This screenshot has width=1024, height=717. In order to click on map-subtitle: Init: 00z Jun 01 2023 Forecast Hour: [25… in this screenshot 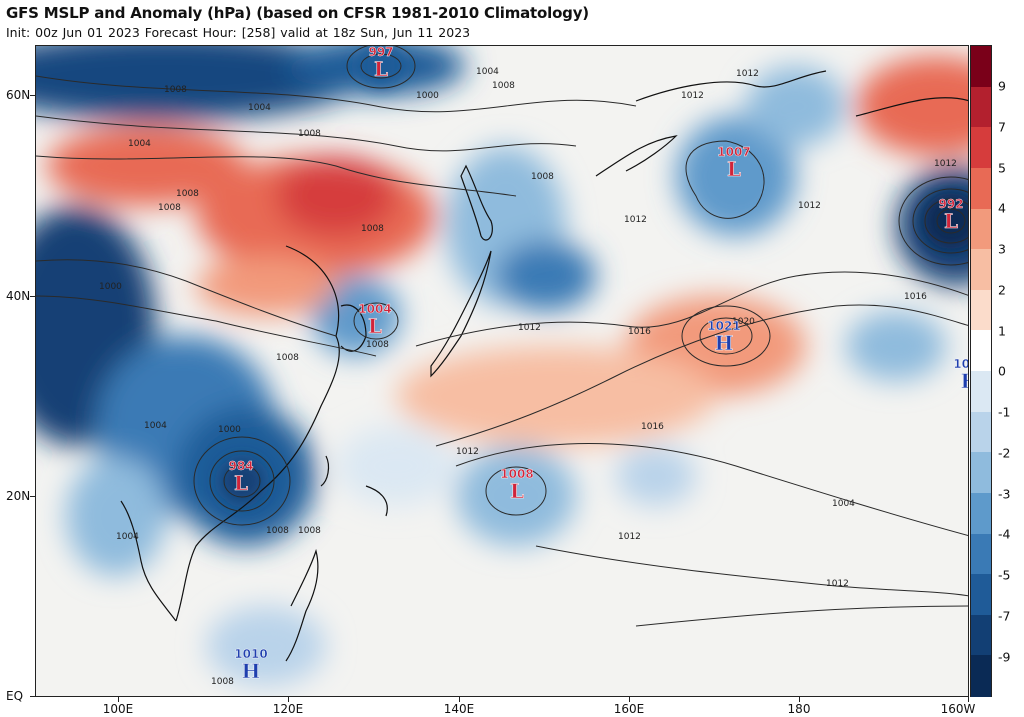, I will do `click(238, 32)`.